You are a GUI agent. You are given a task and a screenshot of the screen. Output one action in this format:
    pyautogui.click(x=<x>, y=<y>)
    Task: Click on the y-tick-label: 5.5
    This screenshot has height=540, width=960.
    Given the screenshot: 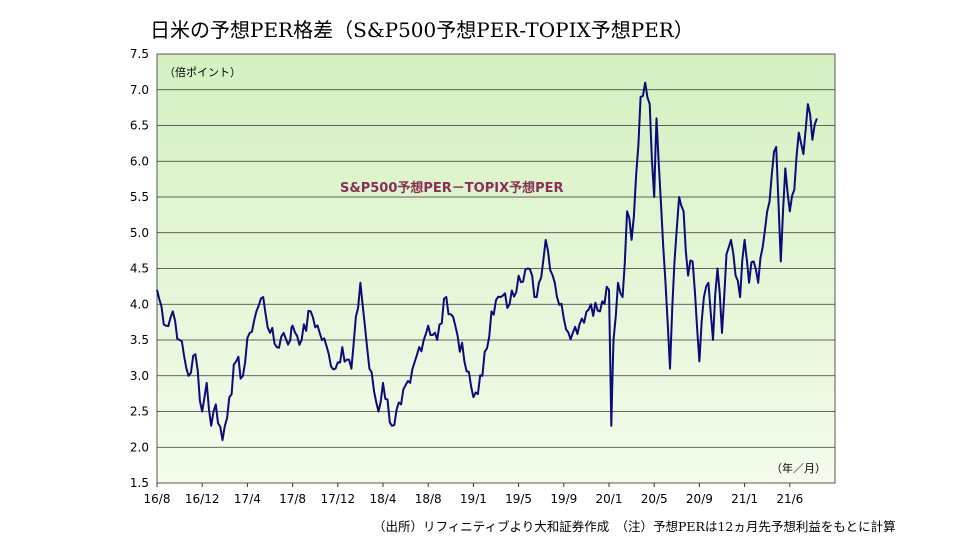 What is the action you would take?
    pyautogui.click(x=139, y=197)
    